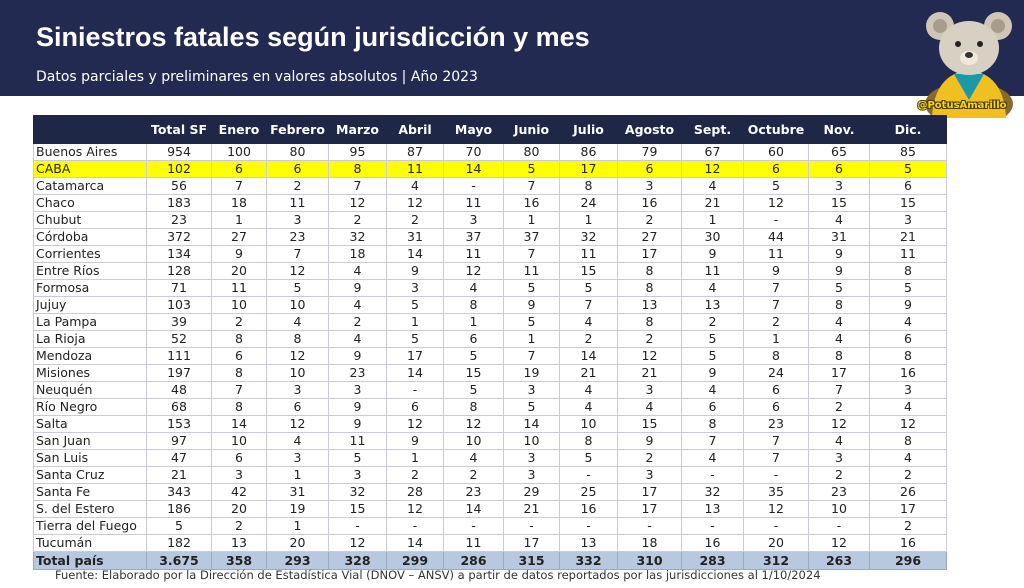 This screenshot has height=588, width=1024. What do you see at coordinates (90, 560) in the screenshot?
I see `total-label: Total país` at bounding box center [90, 560].